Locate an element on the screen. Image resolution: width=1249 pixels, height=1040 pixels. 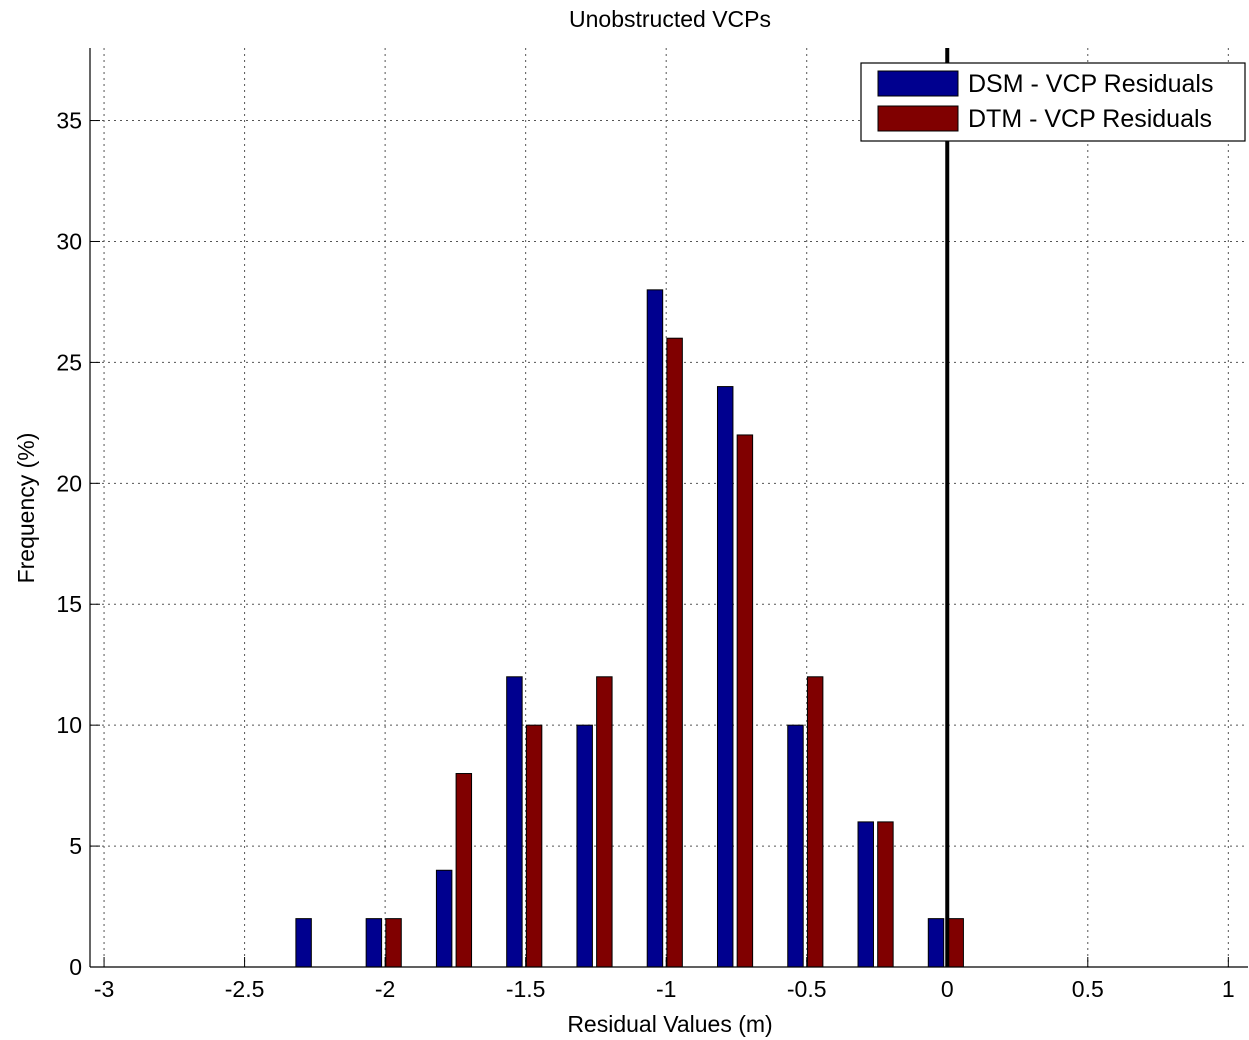
legend-label: DTM - VCP Residuals is located at coordinates (1090, 119).